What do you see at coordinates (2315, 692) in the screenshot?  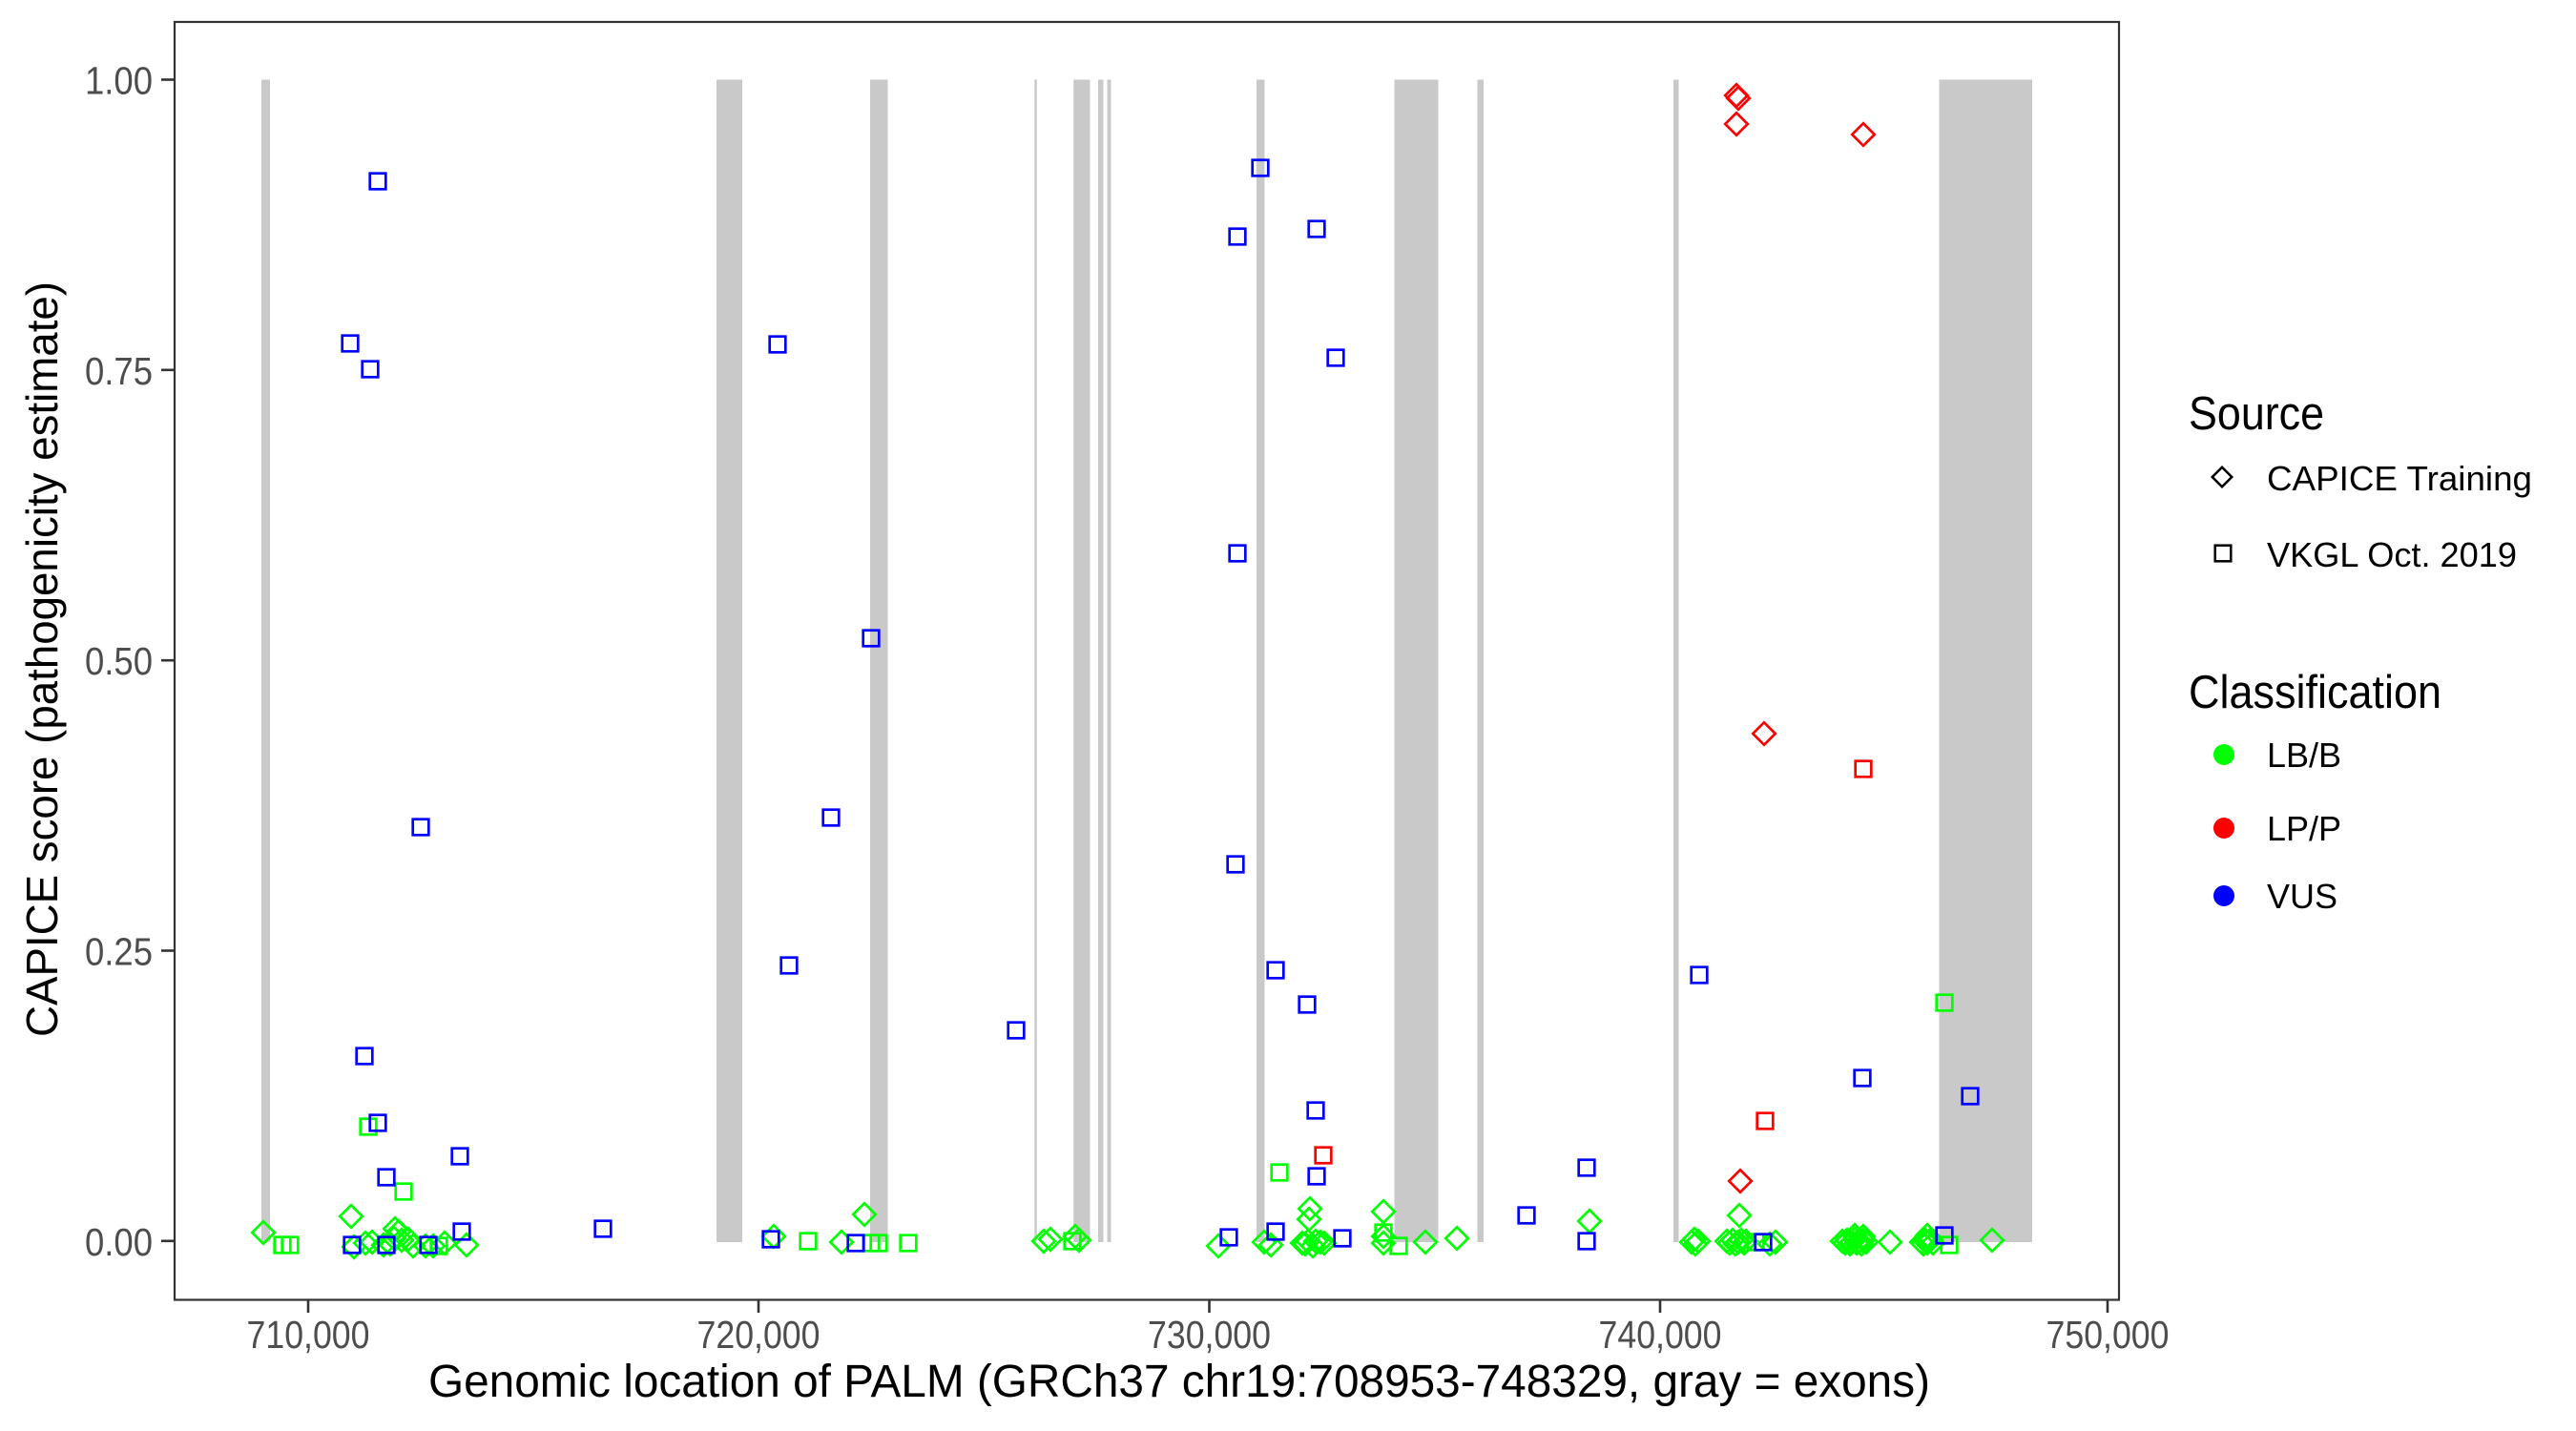 I see `svg-text: Classification` at bounding box center [2315, 692].